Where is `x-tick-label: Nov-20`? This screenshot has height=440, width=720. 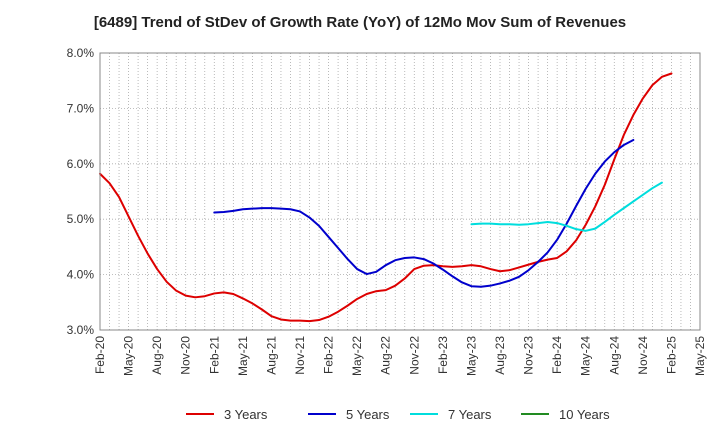 x-tick-label: Nov-20 is located at coordinates (186, 355).